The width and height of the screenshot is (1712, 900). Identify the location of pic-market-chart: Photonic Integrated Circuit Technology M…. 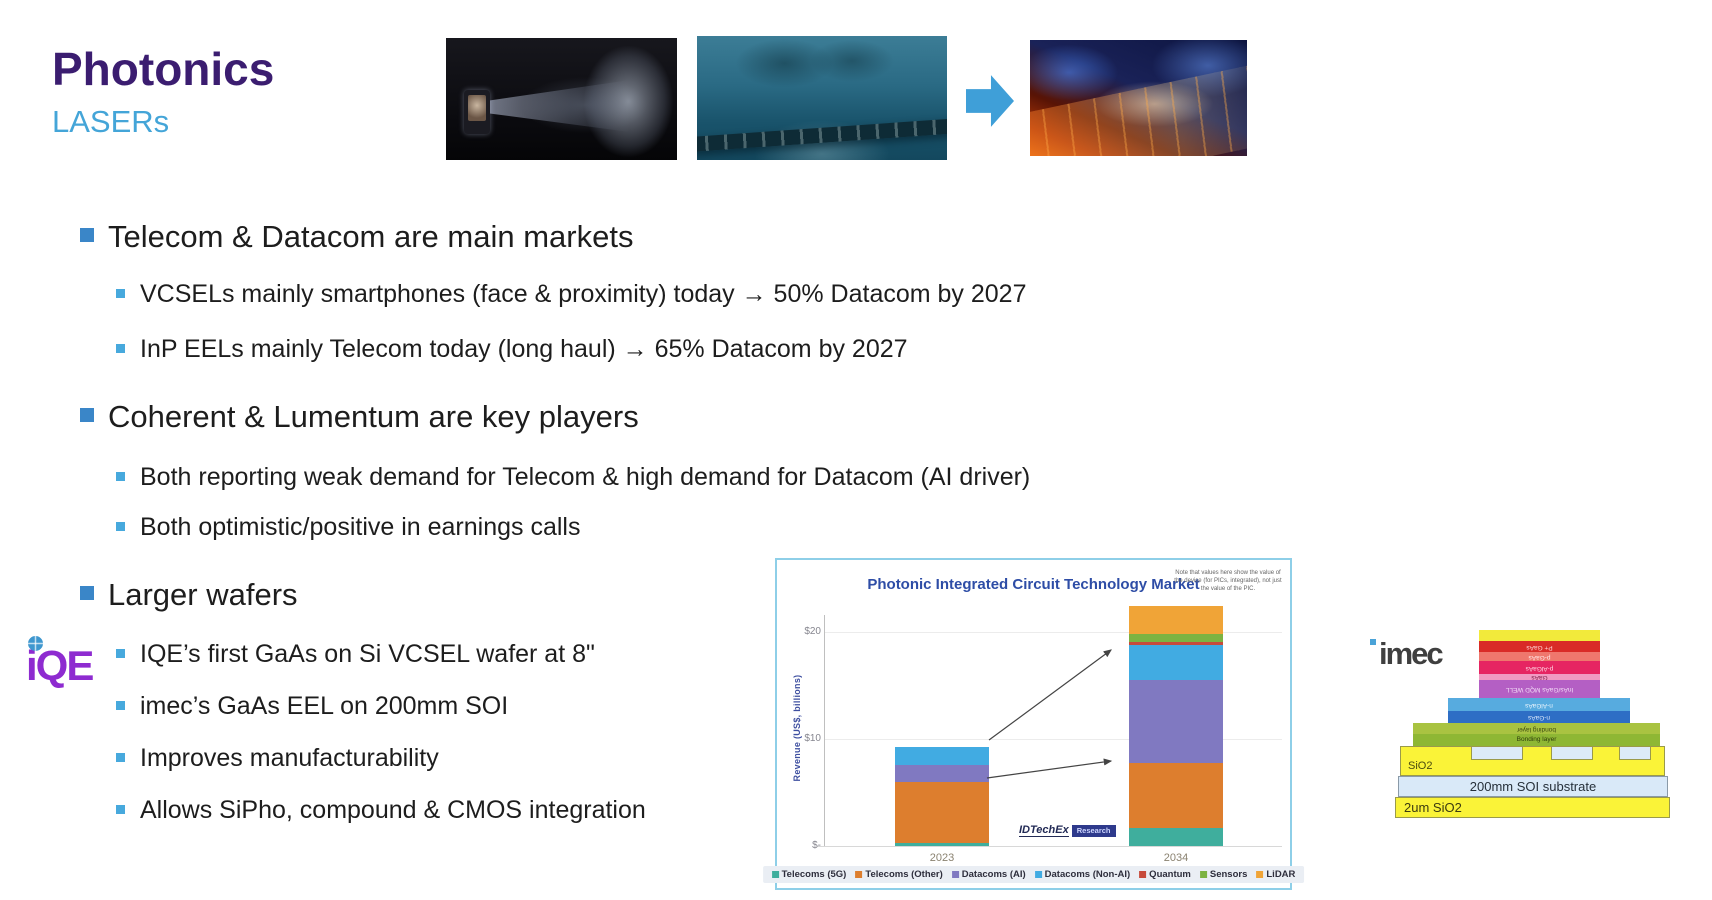
(1033, 724).